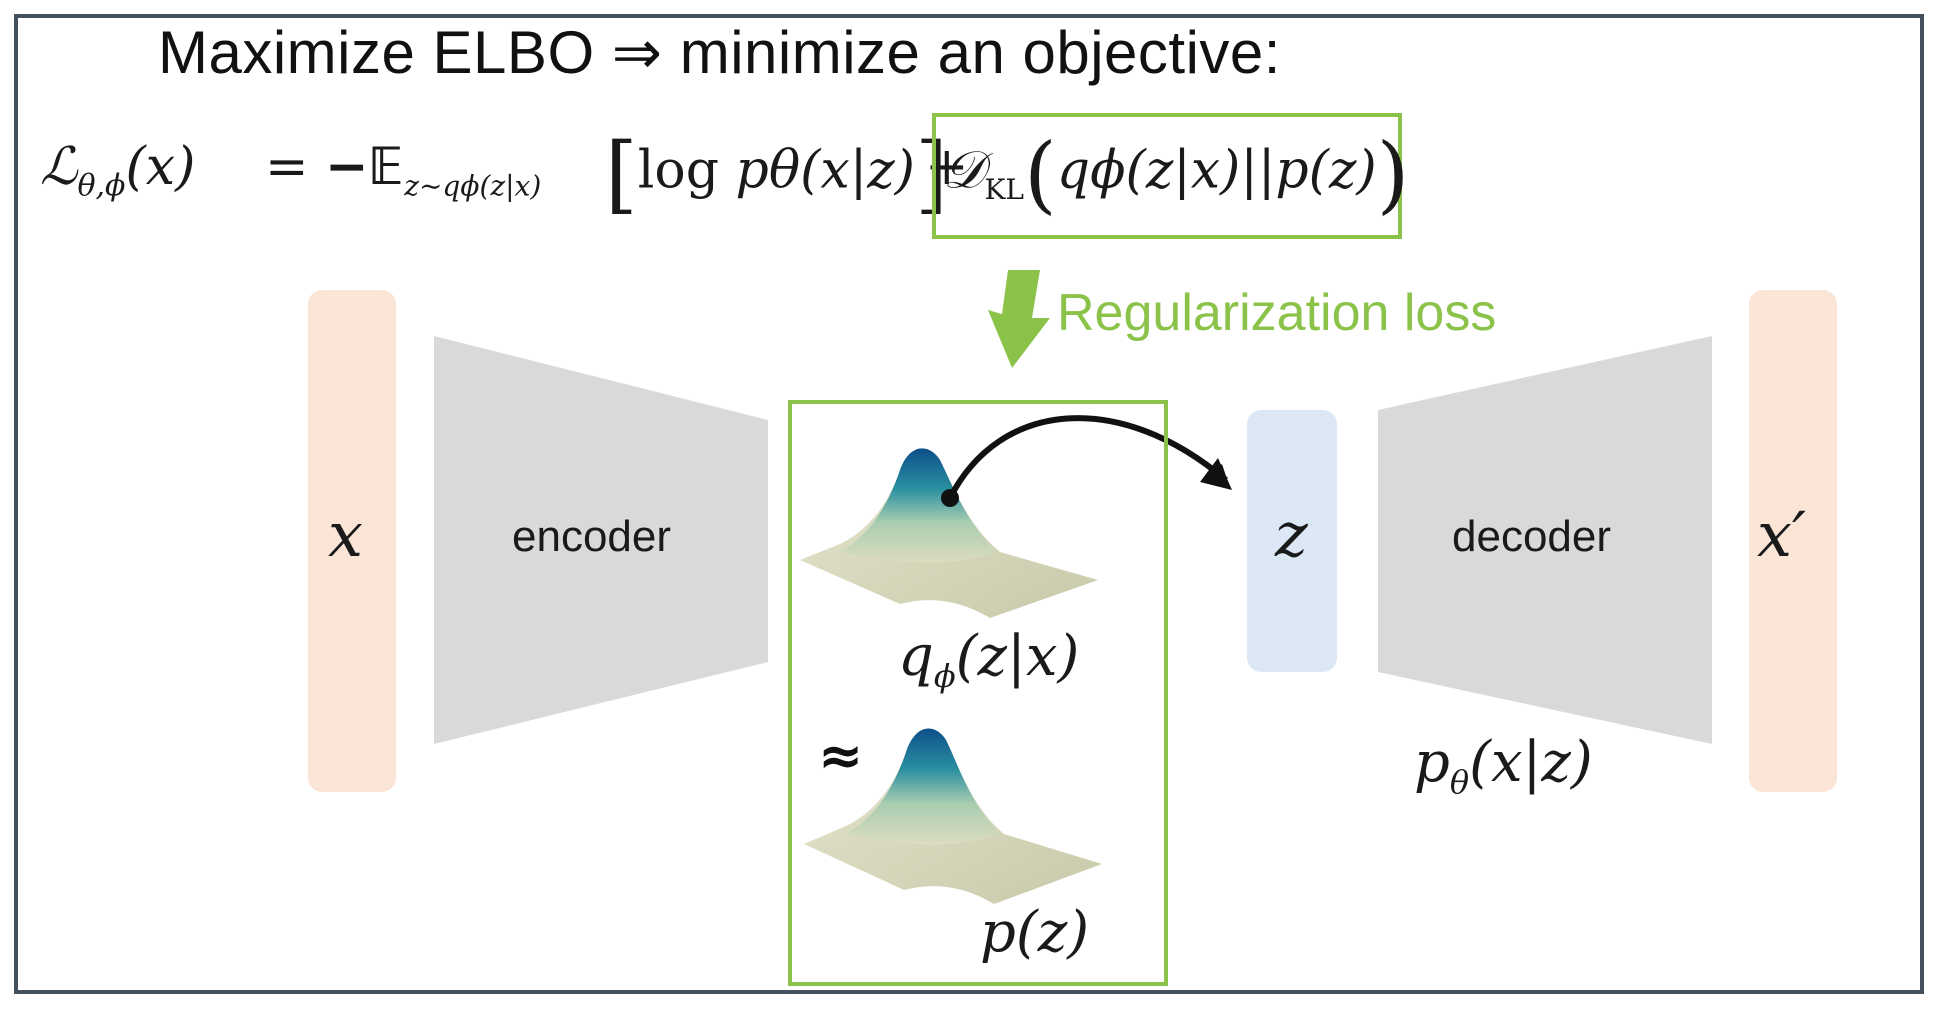 The width and height of the screenshot is (1940, 1016). Describe the element at coordinates (118, 170) in the screenshot. I see `formula-lhs: ℒθ,ϕ(x)` at that location.